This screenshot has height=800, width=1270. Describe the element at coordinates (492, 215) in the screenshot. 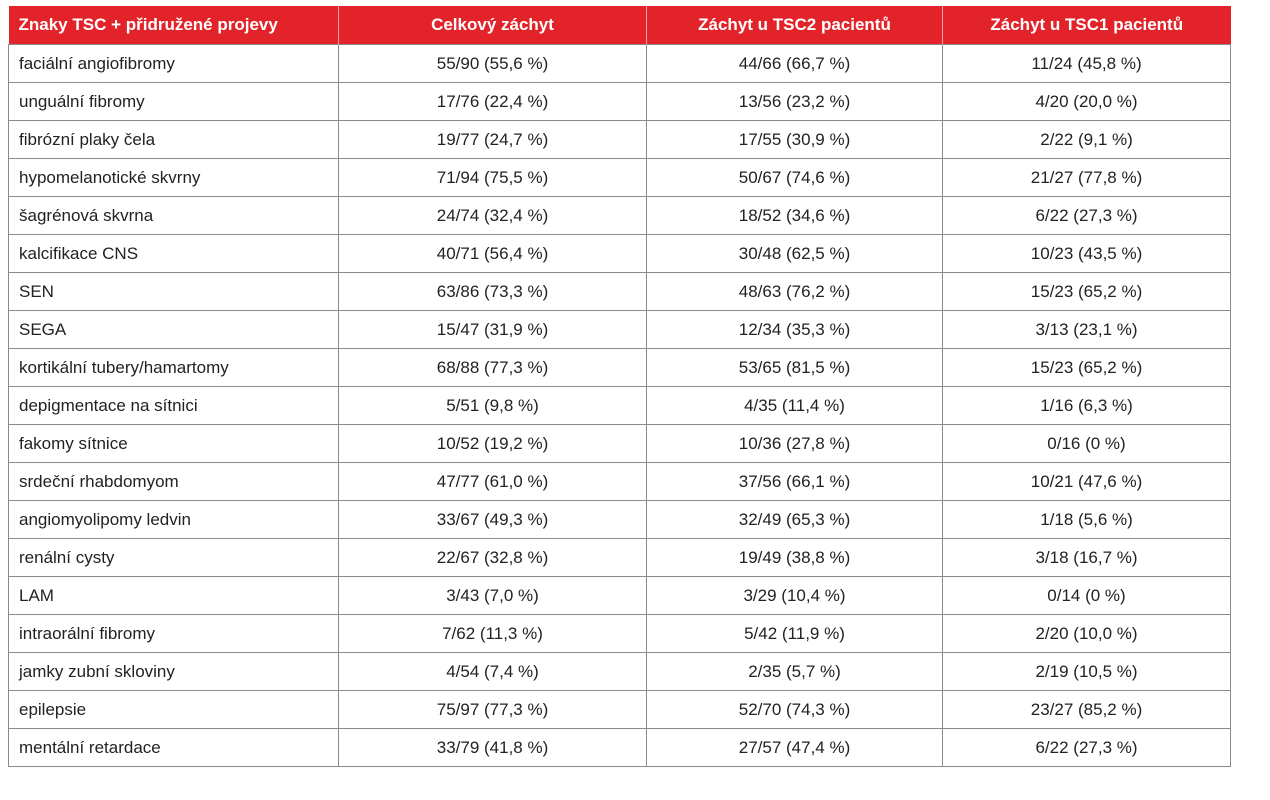

I see `cell-total: 24/74 (32,4 %)` at that location.